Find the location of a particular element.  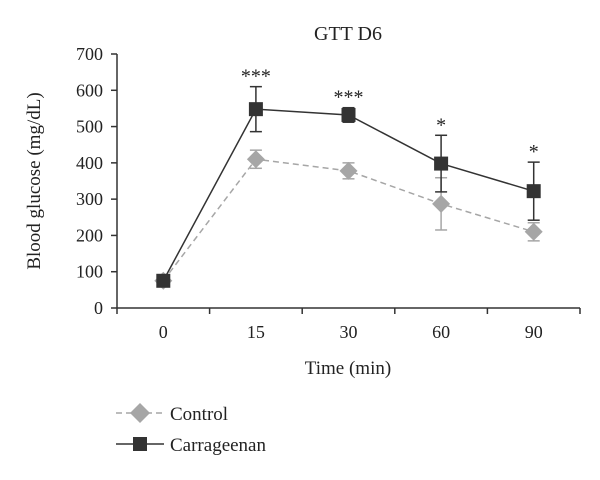

x-axis: 0 15 30 60 90 is located at coordinates (348, 324).